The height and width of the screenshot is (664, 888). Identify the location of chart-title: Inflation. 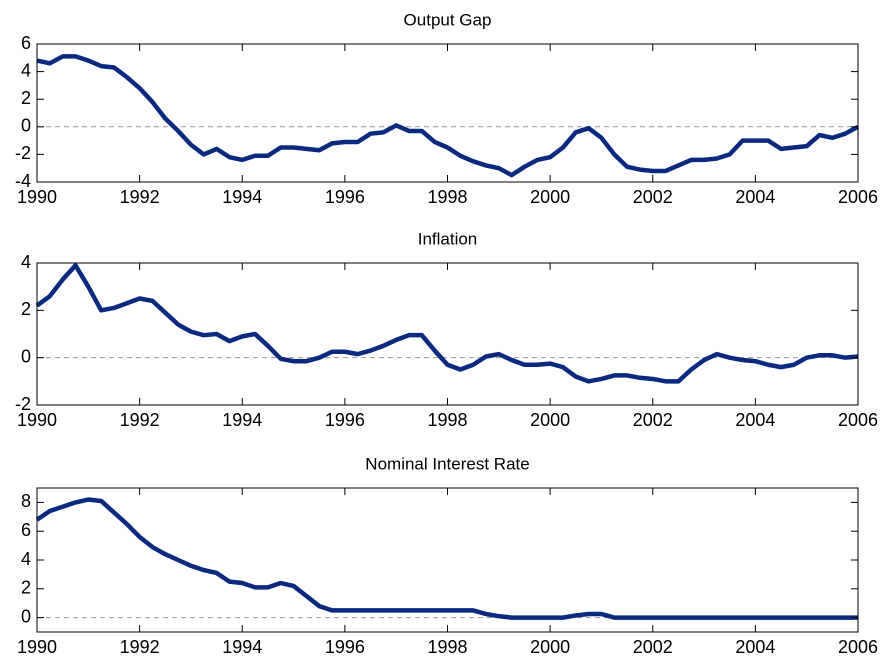
(448, 238).